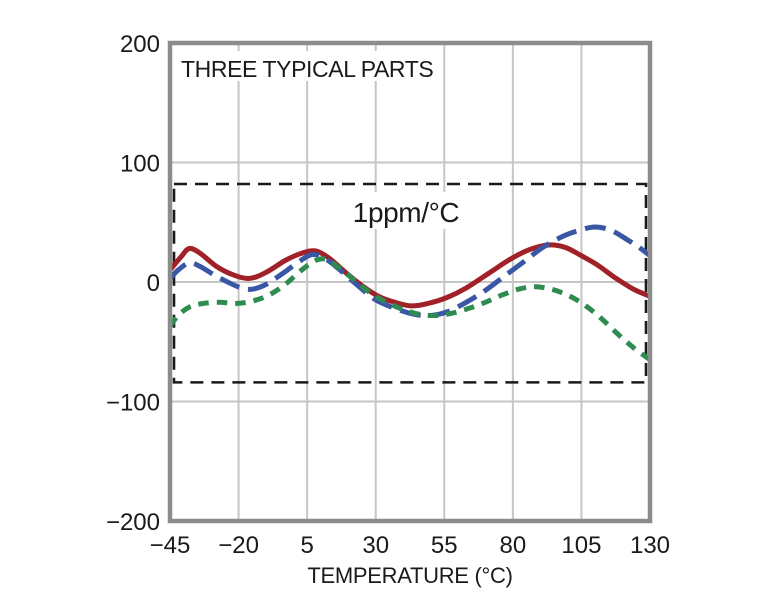  Describe the element at coordinates (140, 164) in the screenshot. I see `y-tick-label: 100` at that location.